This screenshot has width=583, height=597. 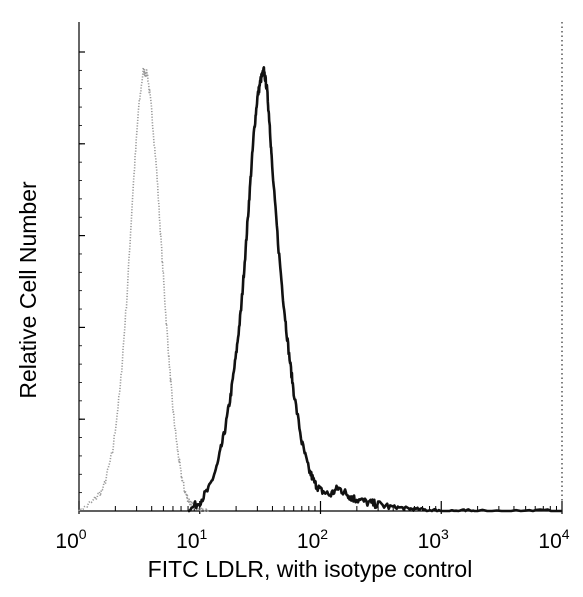 I want to click on x-tick-label: 10², so click(x=312, y=539).